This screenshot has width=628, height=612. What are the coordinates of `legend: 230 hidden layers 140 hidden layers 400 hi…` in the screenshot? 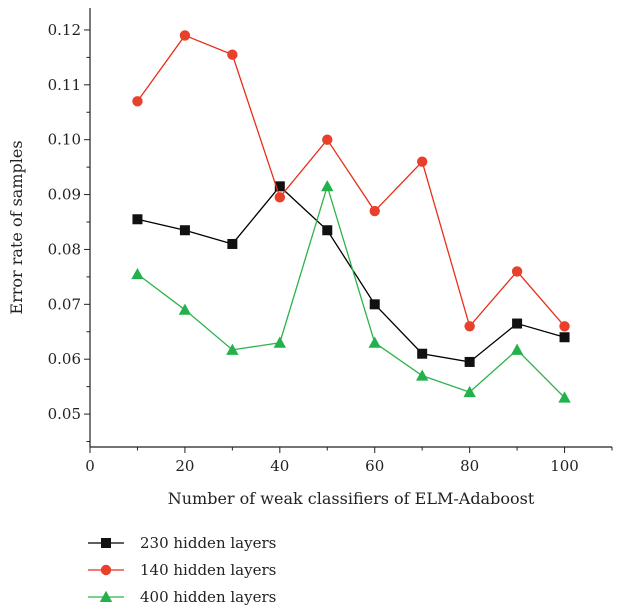 It's located at (182, 570).